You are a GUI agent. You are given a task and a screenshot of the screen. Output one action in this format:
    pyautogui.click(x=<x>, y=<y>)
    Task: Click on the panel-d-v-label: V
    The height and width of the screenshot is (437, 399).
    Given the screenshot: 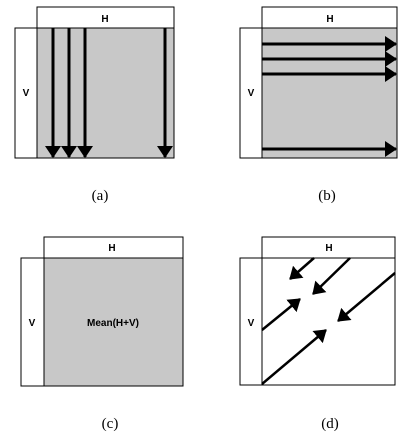 What is the action you would take?
    pyautogui.click(x=251, y=323)
    